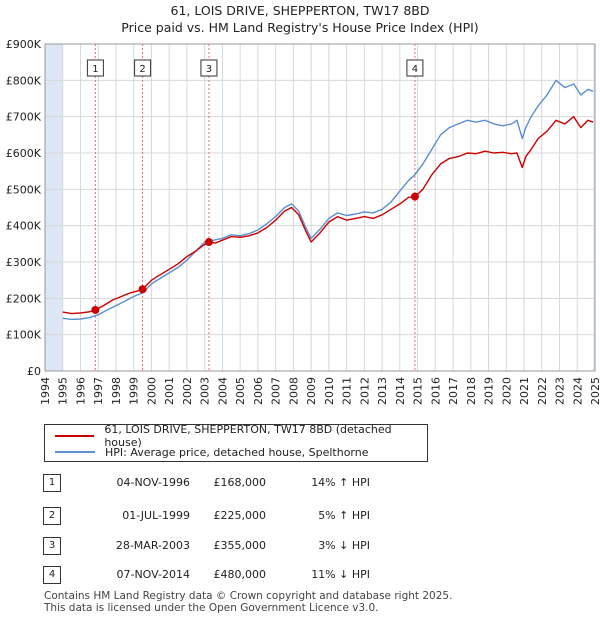 Image resolution: width=600 pixels, height=620 pixels. Describe the element at coordinates (24, 262) in the screenshot. I see `y-tick-label: £300K` at that location.